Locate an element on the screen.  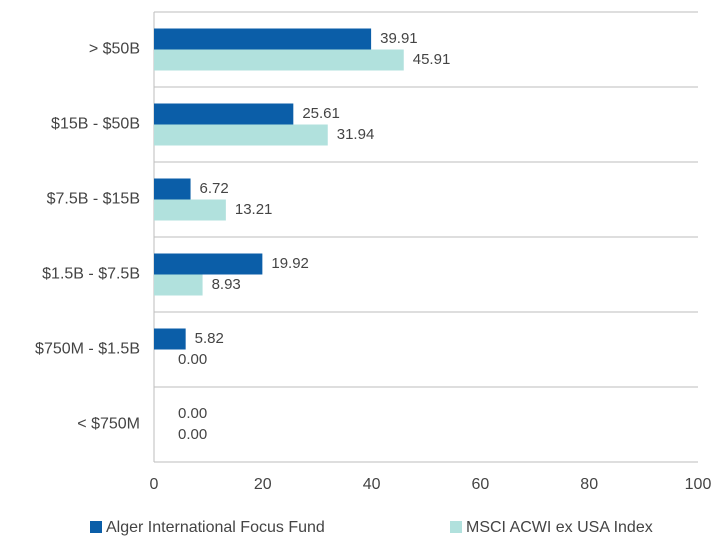
value-label: 8.93 is located at coordinates (226, 284).